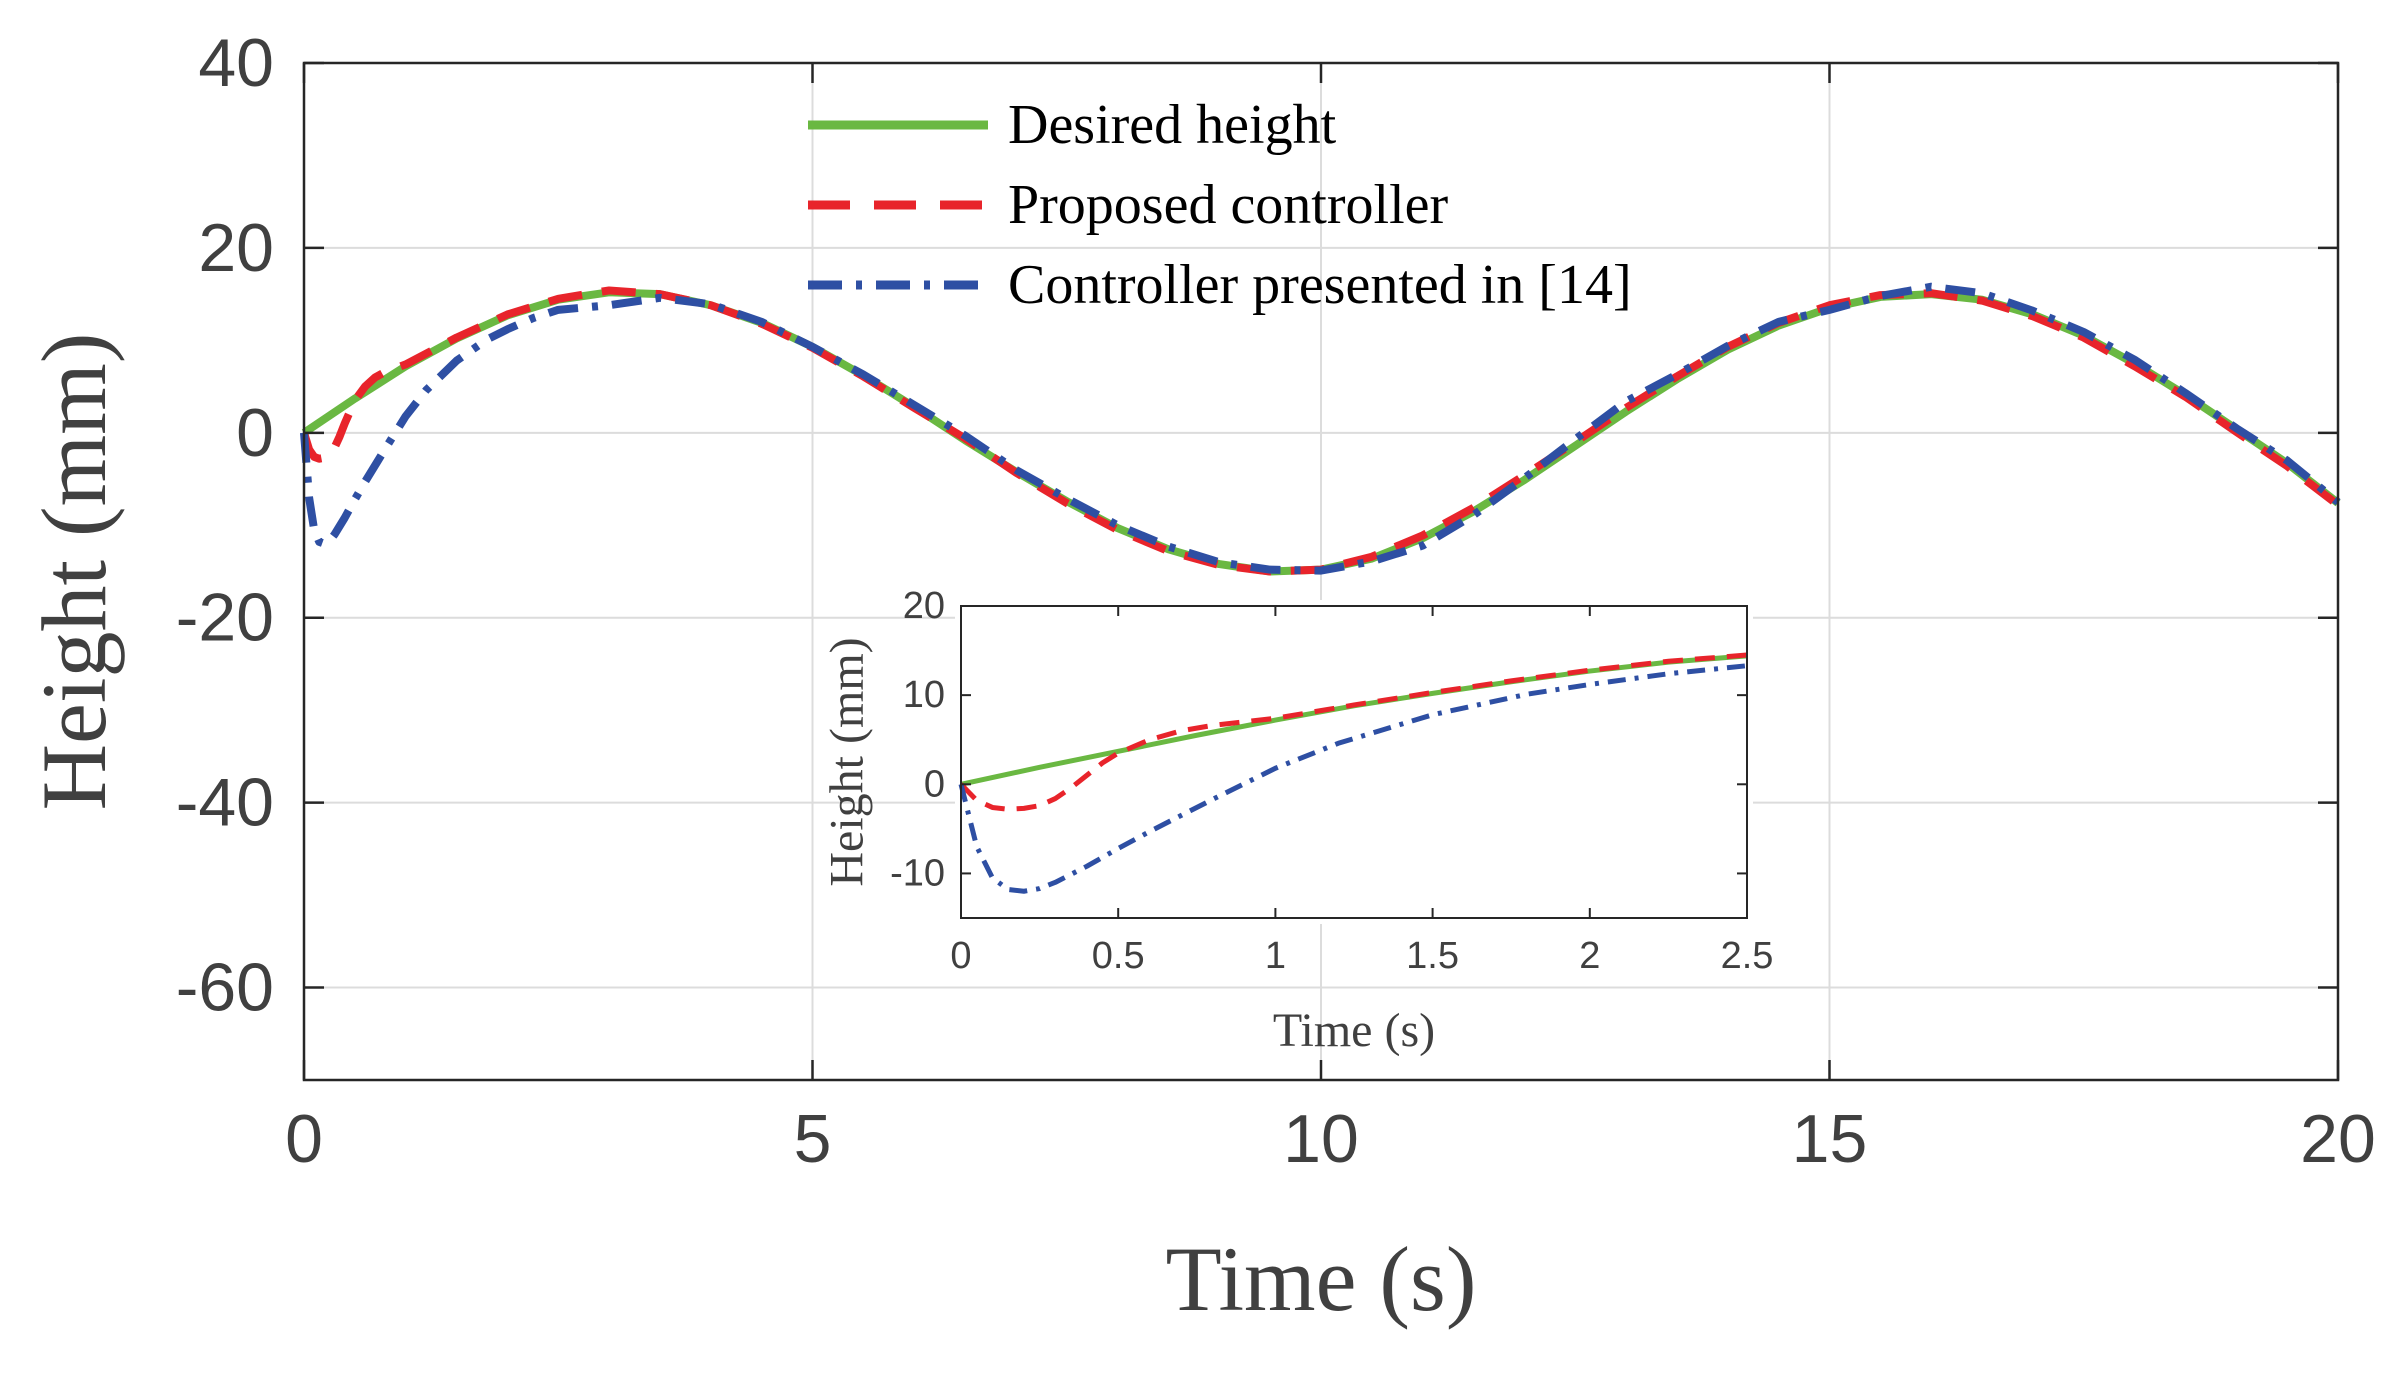 This screenshot has height=1378, width=2401. Describe the element at coordinates (225, 618) in the screenshot. I see `main-y-tick-label: -20` at that location.